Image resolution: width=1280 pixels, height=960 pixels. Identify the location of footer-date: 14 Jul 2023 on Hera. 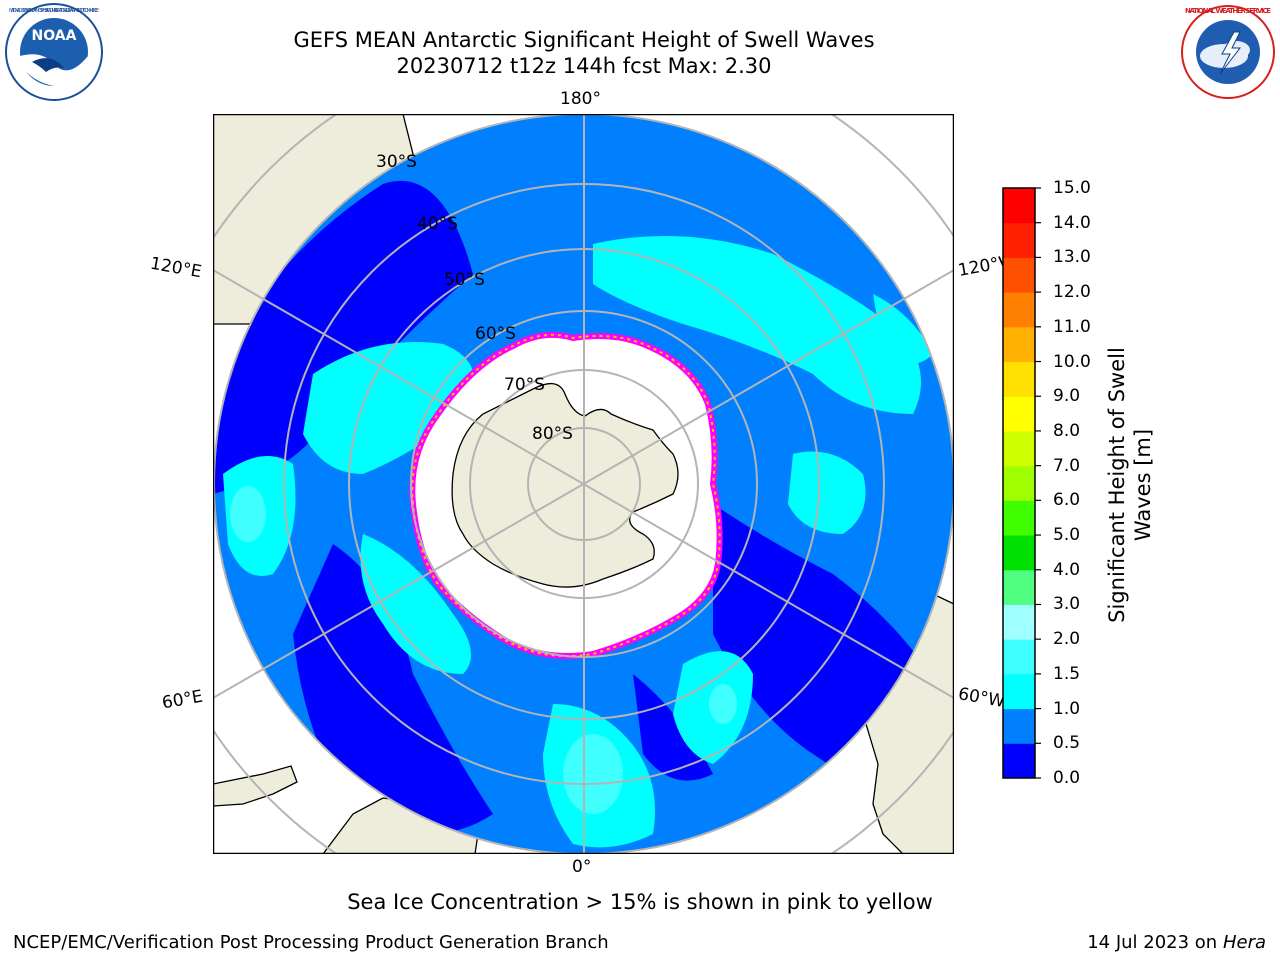
(1176, 942).